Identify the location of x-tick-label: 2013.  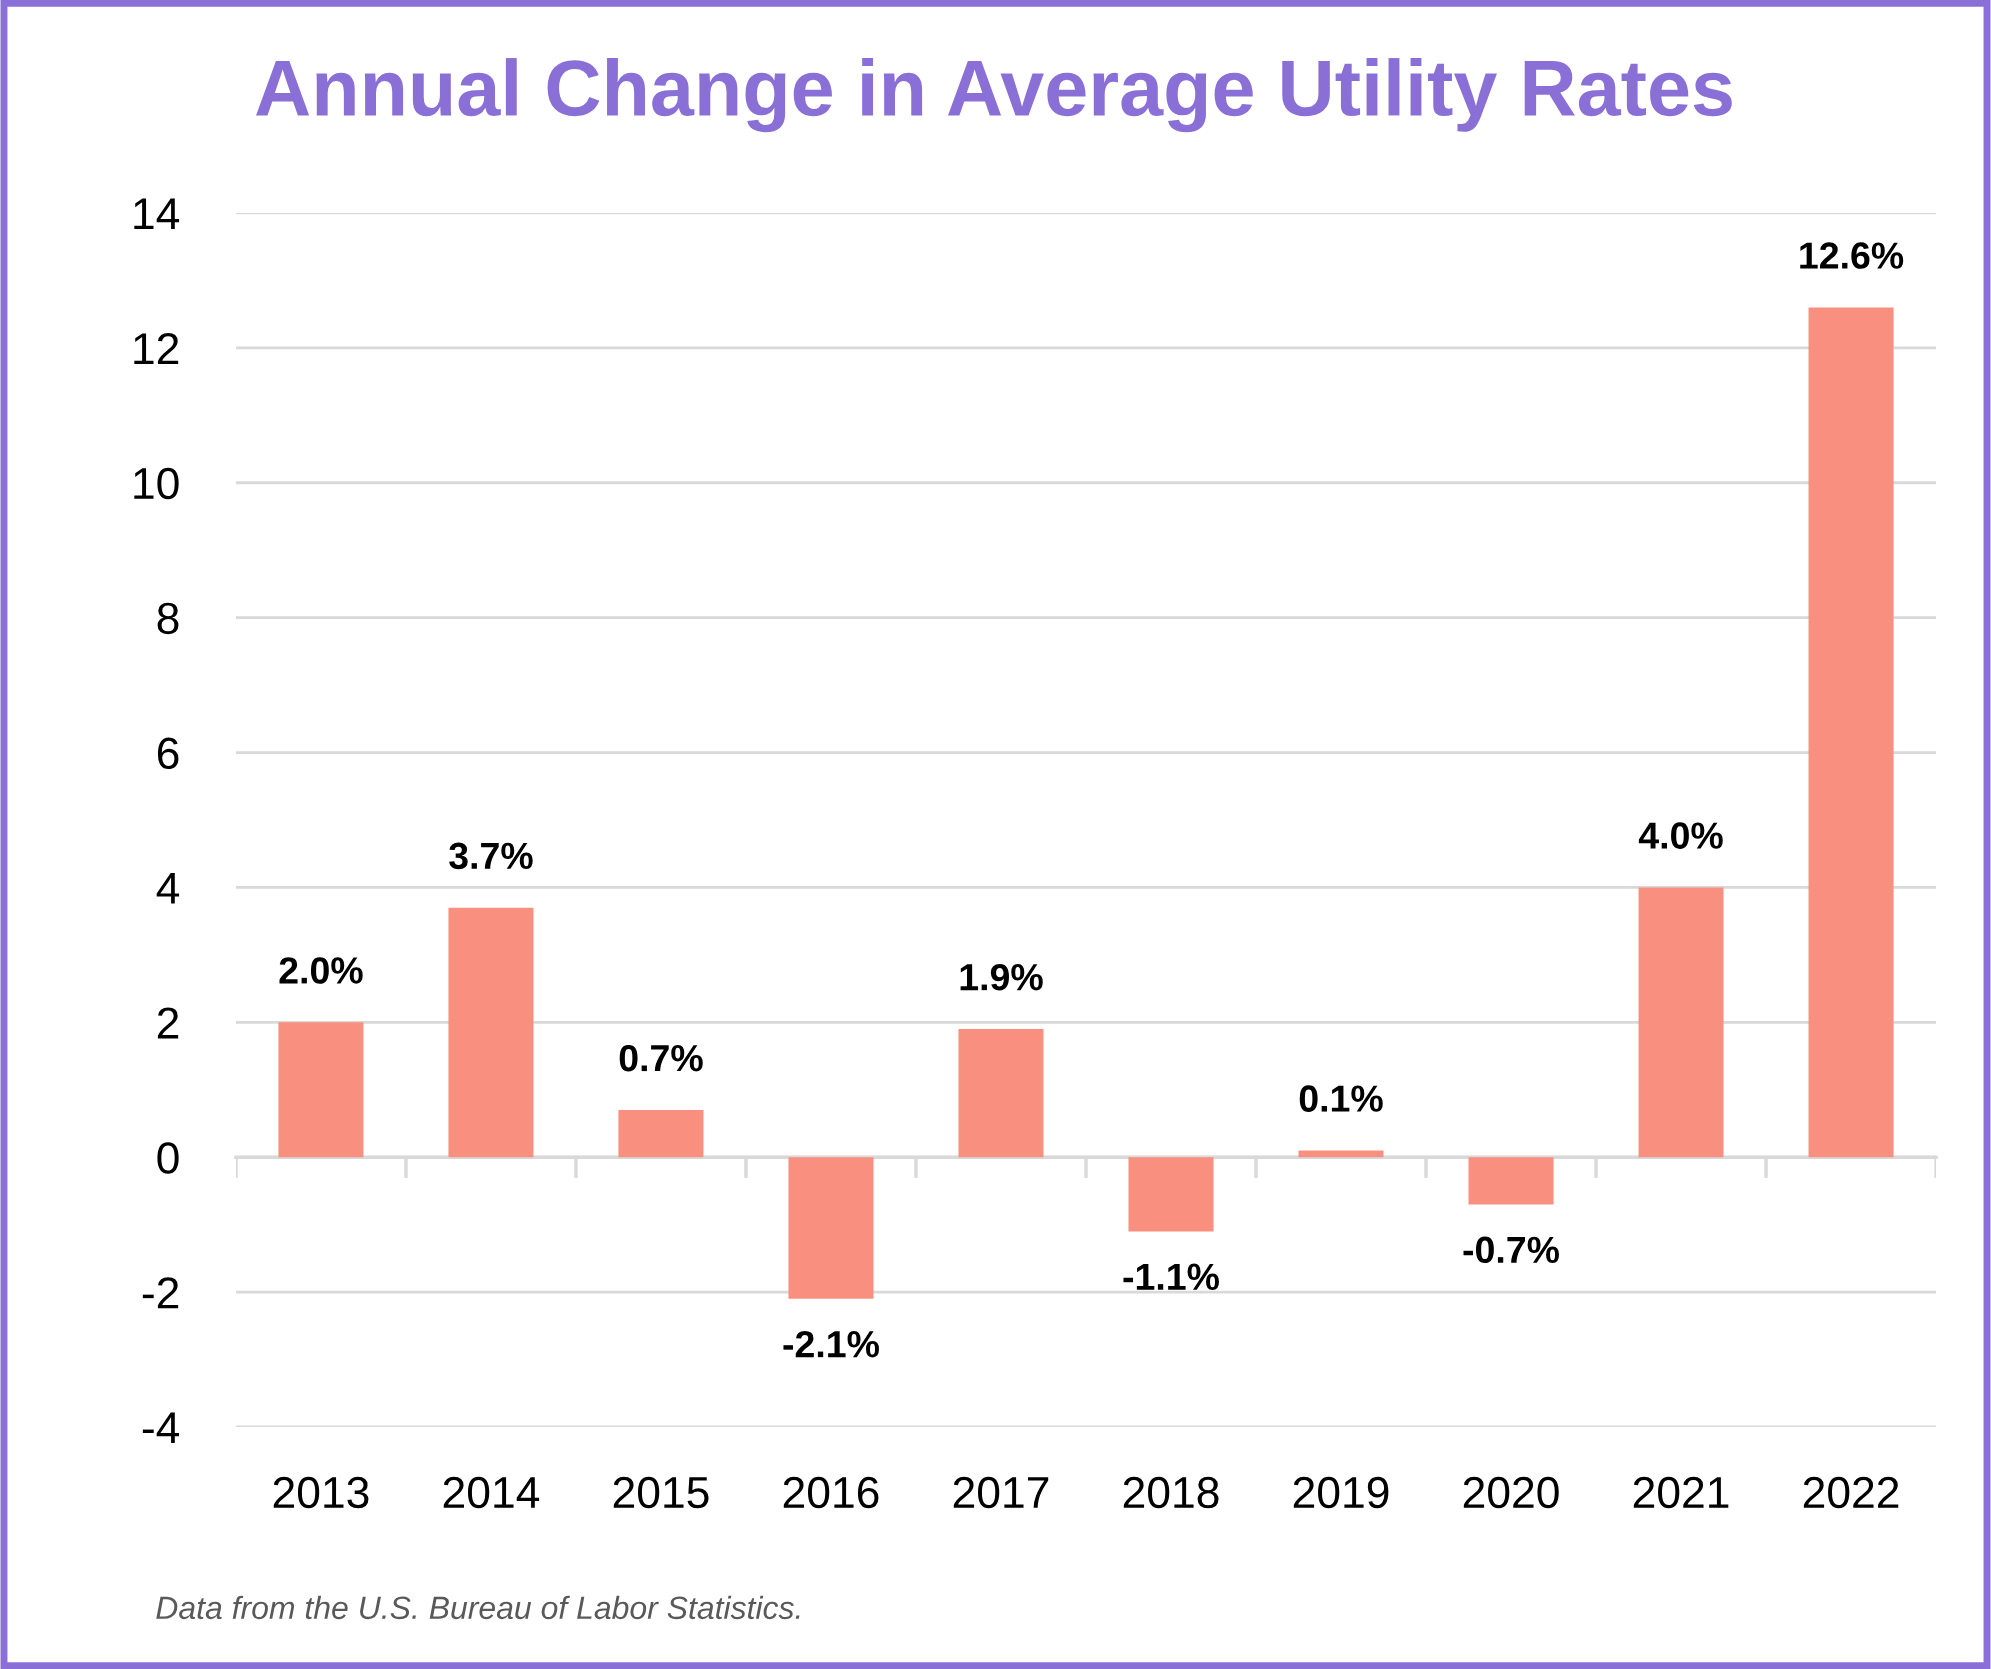
(321, 1492).